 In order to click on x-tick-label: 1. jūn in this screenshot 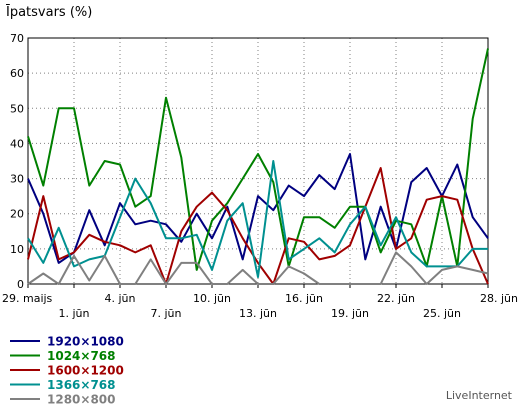, I will do `click(74, 313)`.